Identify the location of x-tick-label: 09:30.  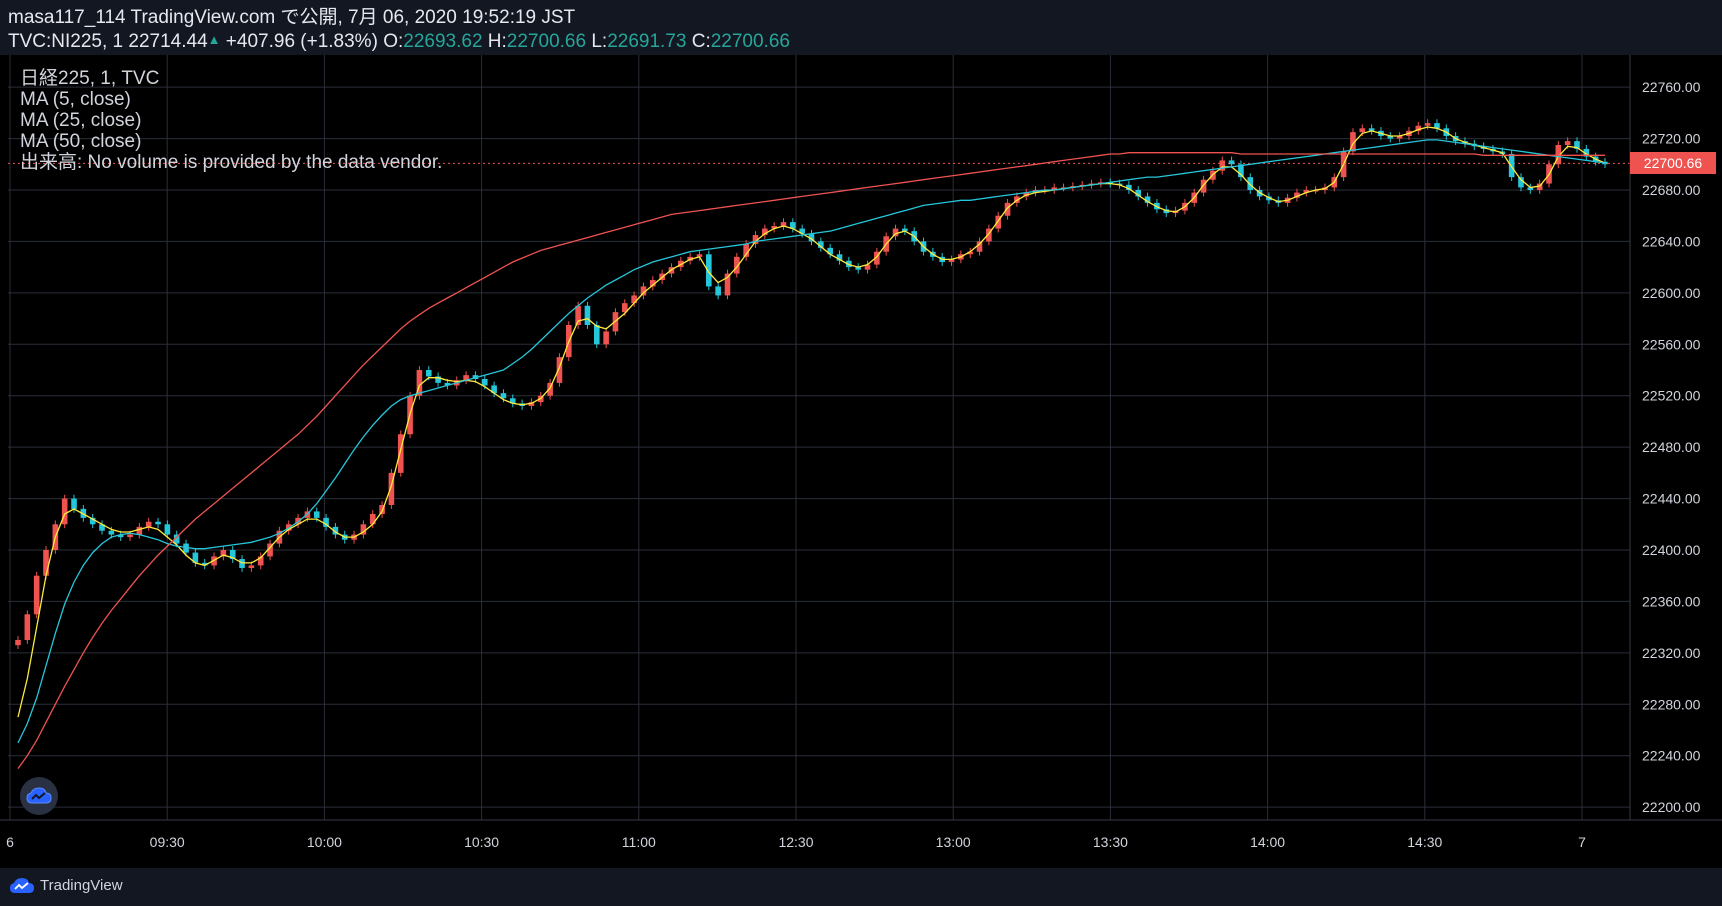
(167, 842).